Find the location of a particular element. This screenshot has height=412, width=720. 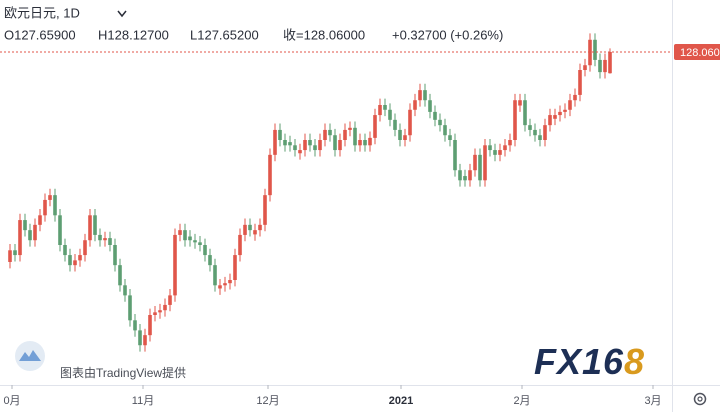

watermark-text: 图表由TradingView提供 is located at coordinates (123, 372).